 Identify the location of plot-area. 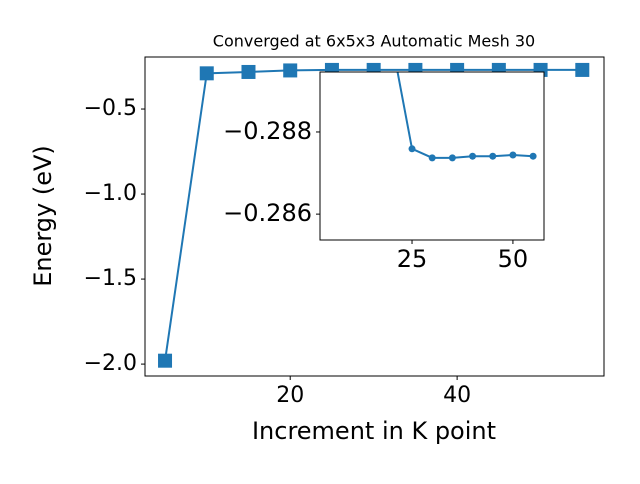
(466, 117).